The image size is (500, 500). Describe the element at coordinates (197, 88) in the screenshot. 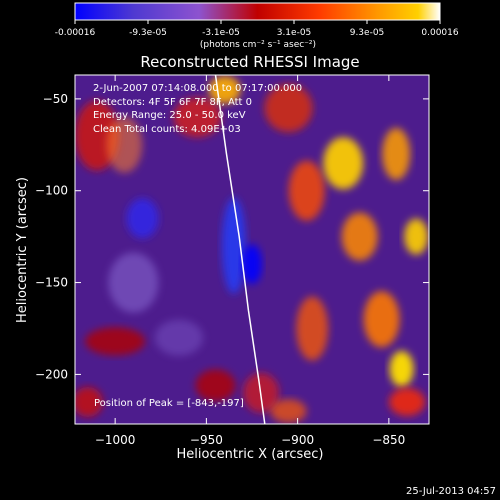

I see `annotation-time-range: 2-Jun-2007 07:14:08.000 to 07:17:00.000` at that location.